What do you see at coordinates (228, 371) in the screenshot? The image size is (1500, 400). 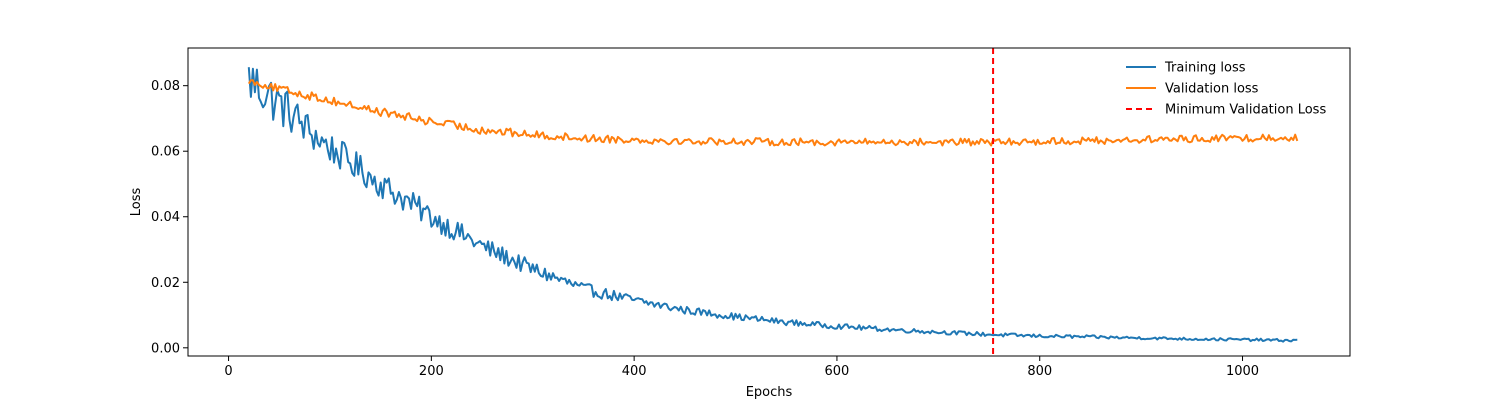 I see `x-tick-label: 0` at bounding box center [228, 371].